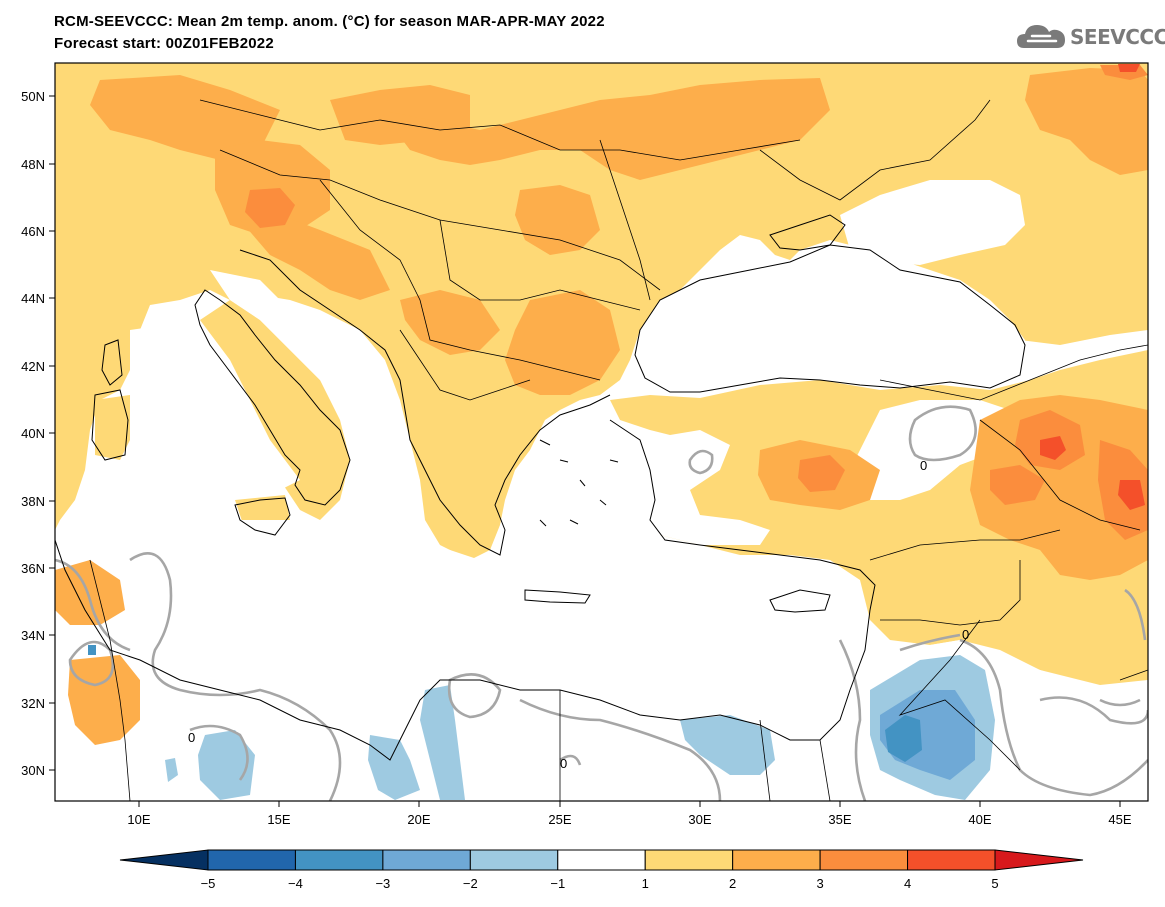 The image size is (1165, 907). Describe the element at coordinates (907, 883) in the screenshot. I see `colorbar-label: 4` at that location.